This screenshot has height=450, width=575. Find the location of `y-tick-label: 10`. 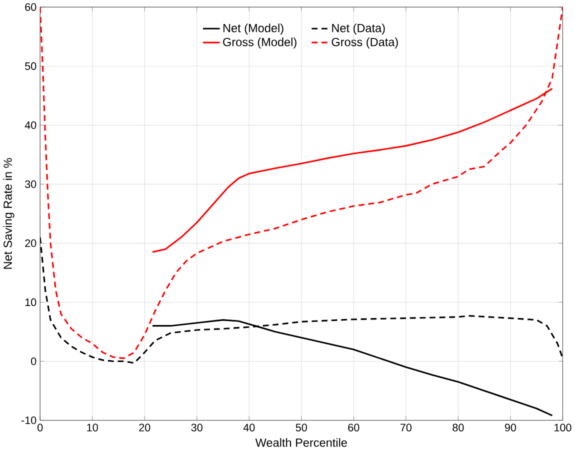

y-tick-label: 10 is located at coordinates (30, 302).